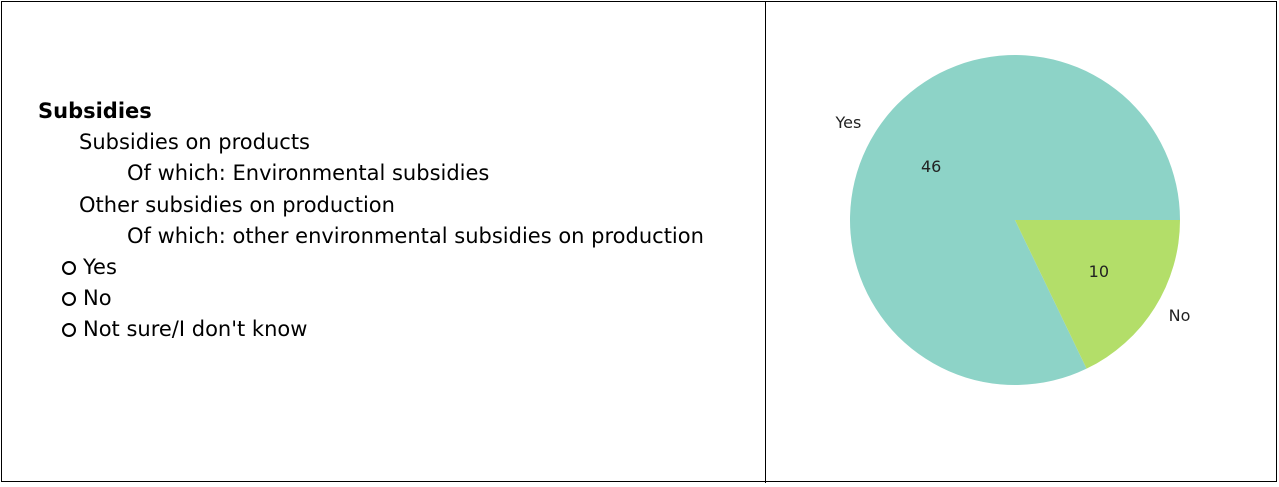 The image size is (1279, 487). Describe the element at coordinates (308, 173) in the screenshot. I see `question-item-environmental-subsidies: Of which: Environmental subsidies` at that location.